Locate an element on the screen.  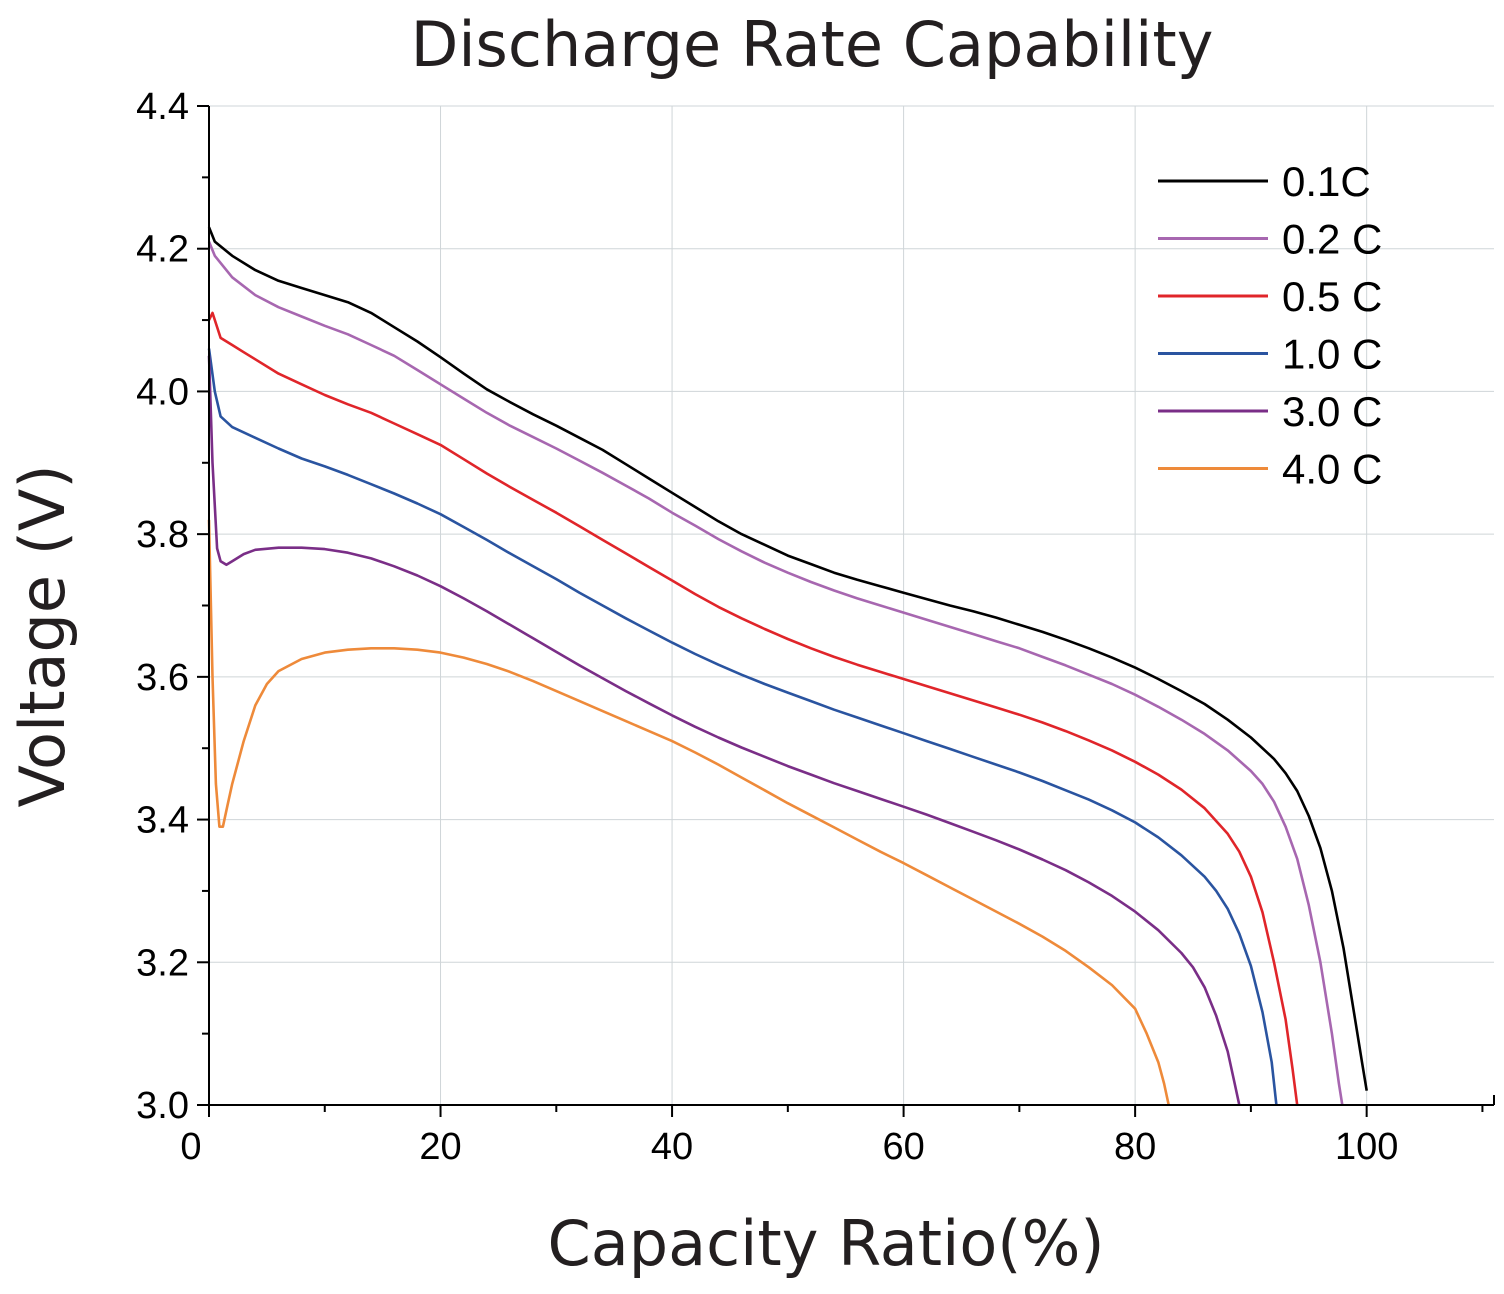
y-tick-label: 4.0 is located at coordinates (162, 392).